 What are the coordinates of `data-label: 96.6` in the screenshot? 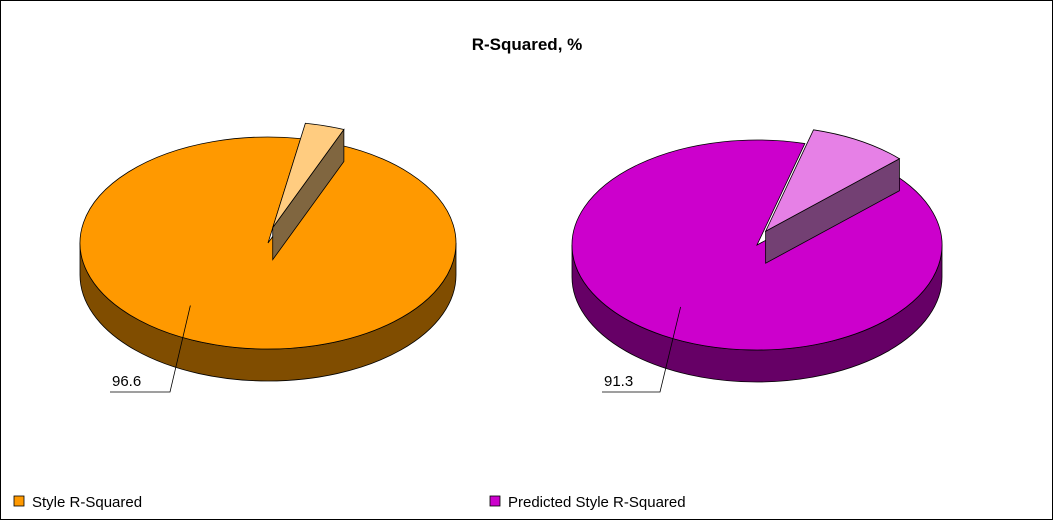 It's located at (126, 381).